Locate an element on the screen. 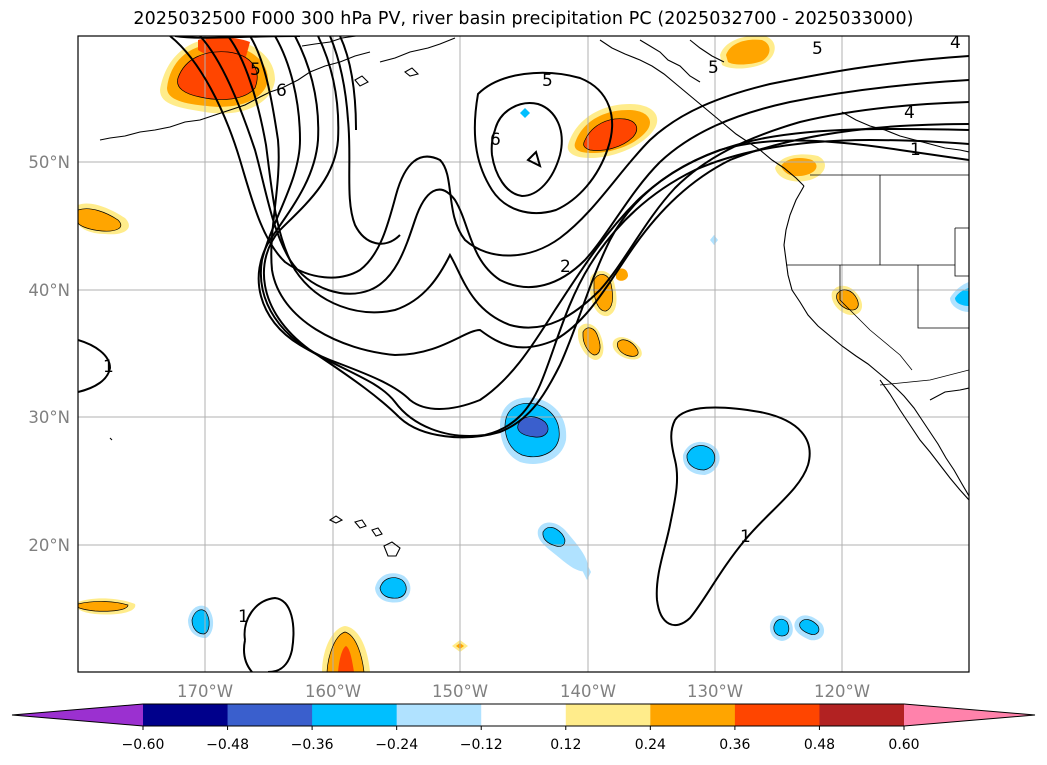 This screenshot has width=1047, height=765. colorbar-extend-high is located at coordinates (969, 715).